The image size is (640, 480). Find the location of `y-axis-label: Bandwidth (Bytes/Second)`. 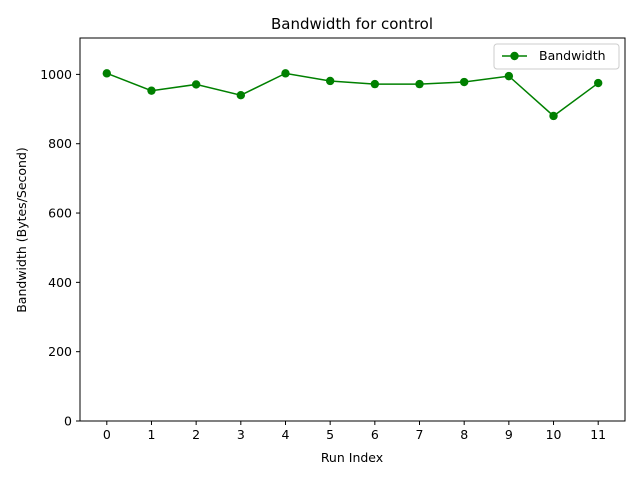

y-axis-label: Bandwidth (Bytes/Second) is located at coordinates (21, 230).